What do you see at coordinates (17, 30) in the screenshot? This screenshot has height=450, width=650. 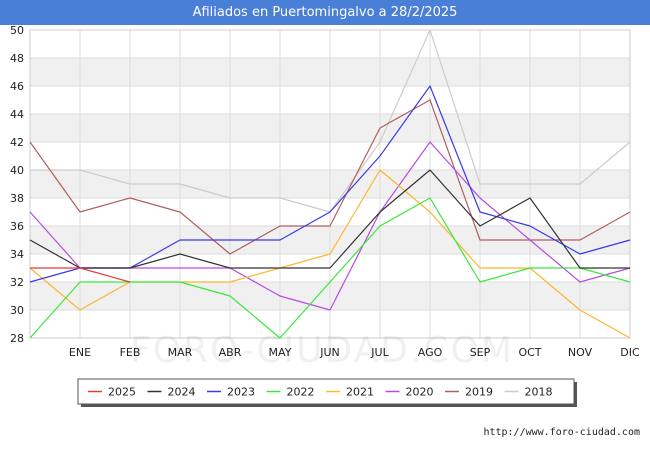 I see `y-tick-label: 50` at bounding box center [17, 30].